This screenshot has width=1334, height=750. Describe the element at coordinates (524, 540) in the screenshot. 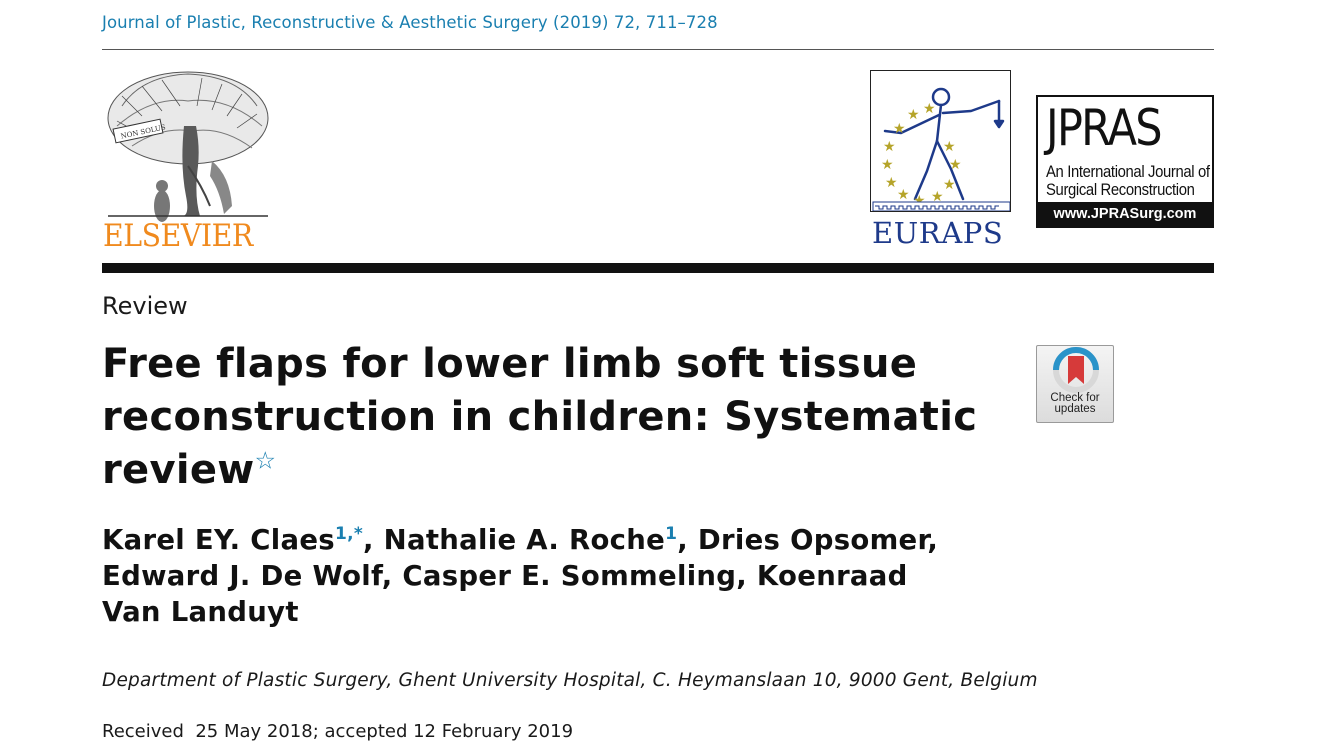

I see `author-name: Nathalie A. Roche` at that location.